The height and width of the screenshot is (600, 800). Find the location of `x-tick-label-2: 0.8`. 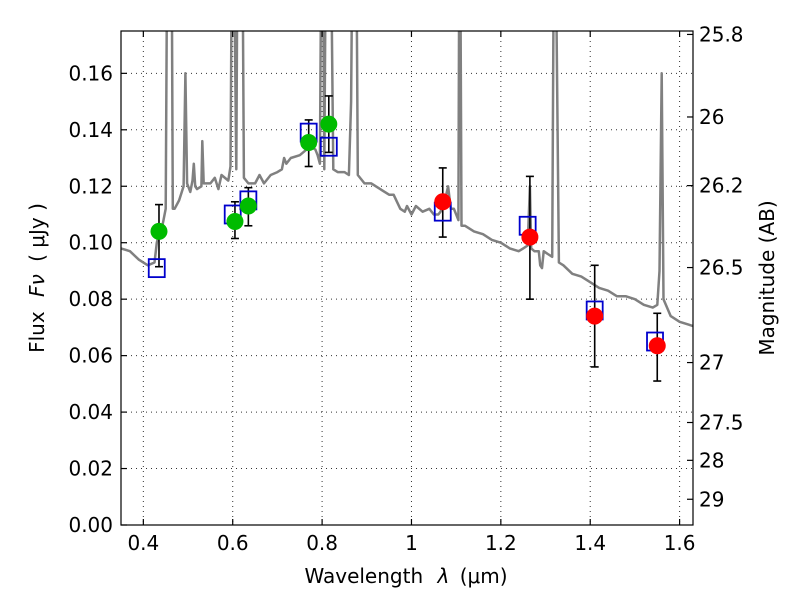

x-tick-label-2: 0.8 is located at coordinates (322, 543).